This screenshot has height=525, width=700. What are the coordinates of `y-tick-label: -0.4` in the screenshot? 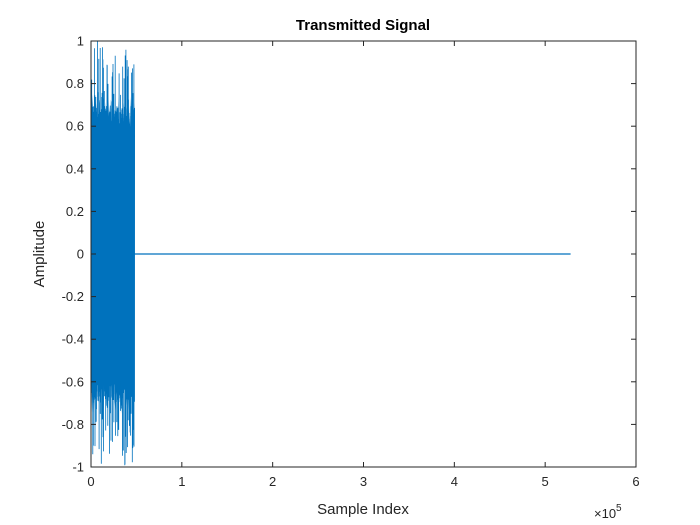 It's located at (73, 339).